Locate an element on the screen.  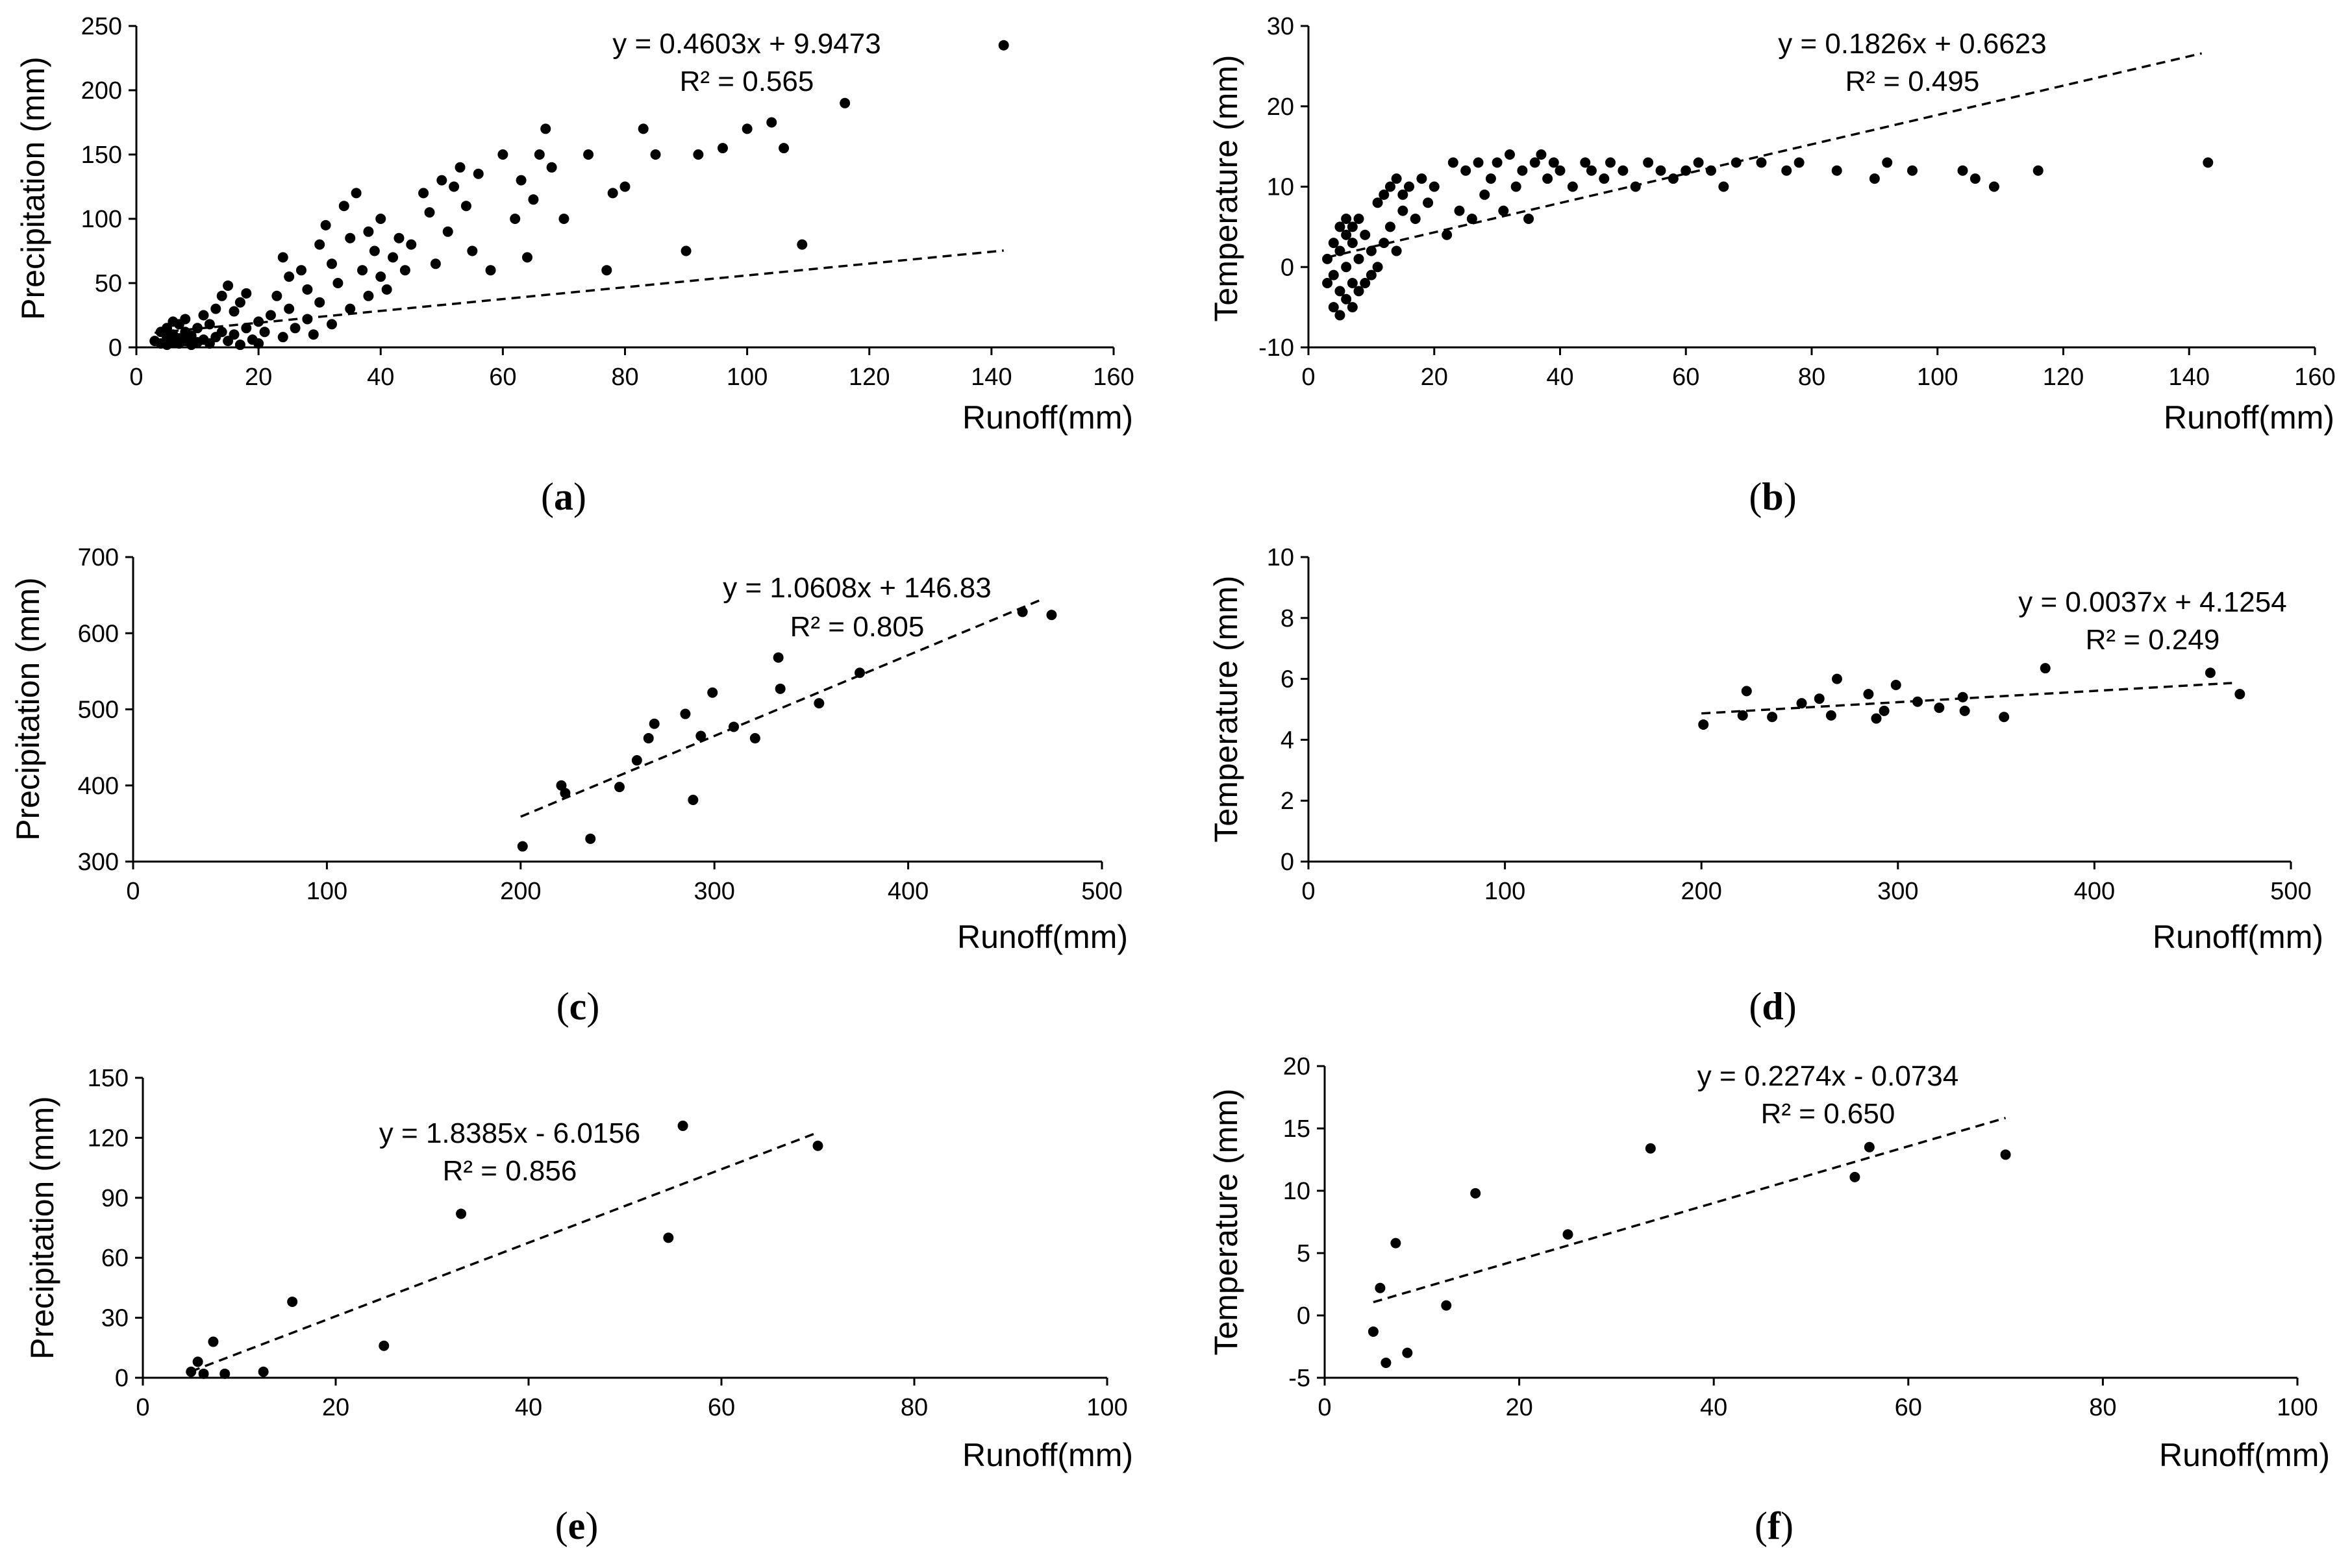
x-tick-label: 200 is located at coordinates (520, 891).